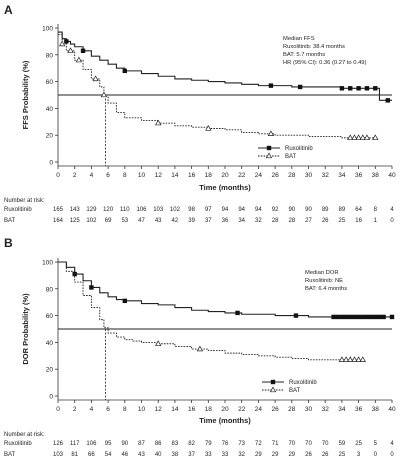  What do you see at coordinates (225, 66) in the screenshot?
I see `series-line` at bounding box center [225, 66].